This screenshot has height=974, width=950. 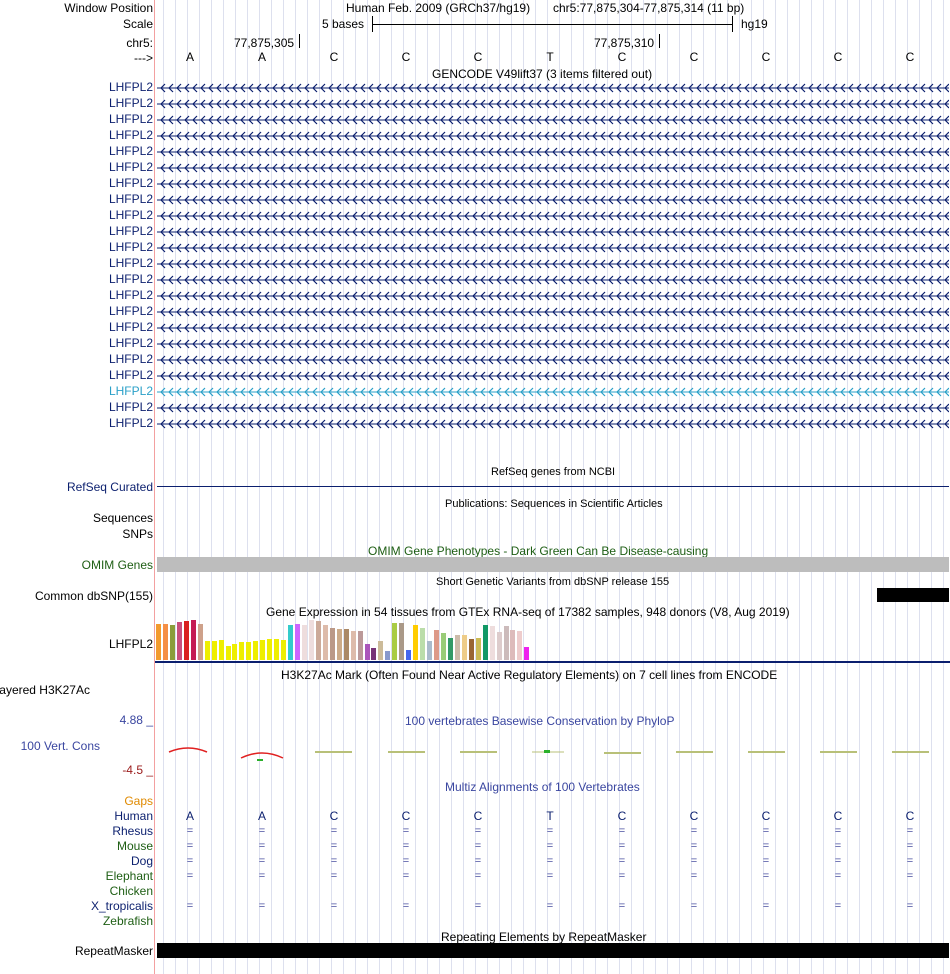 I want to click on multiz-species-label: Rhesus, so click(x=132, y=831).